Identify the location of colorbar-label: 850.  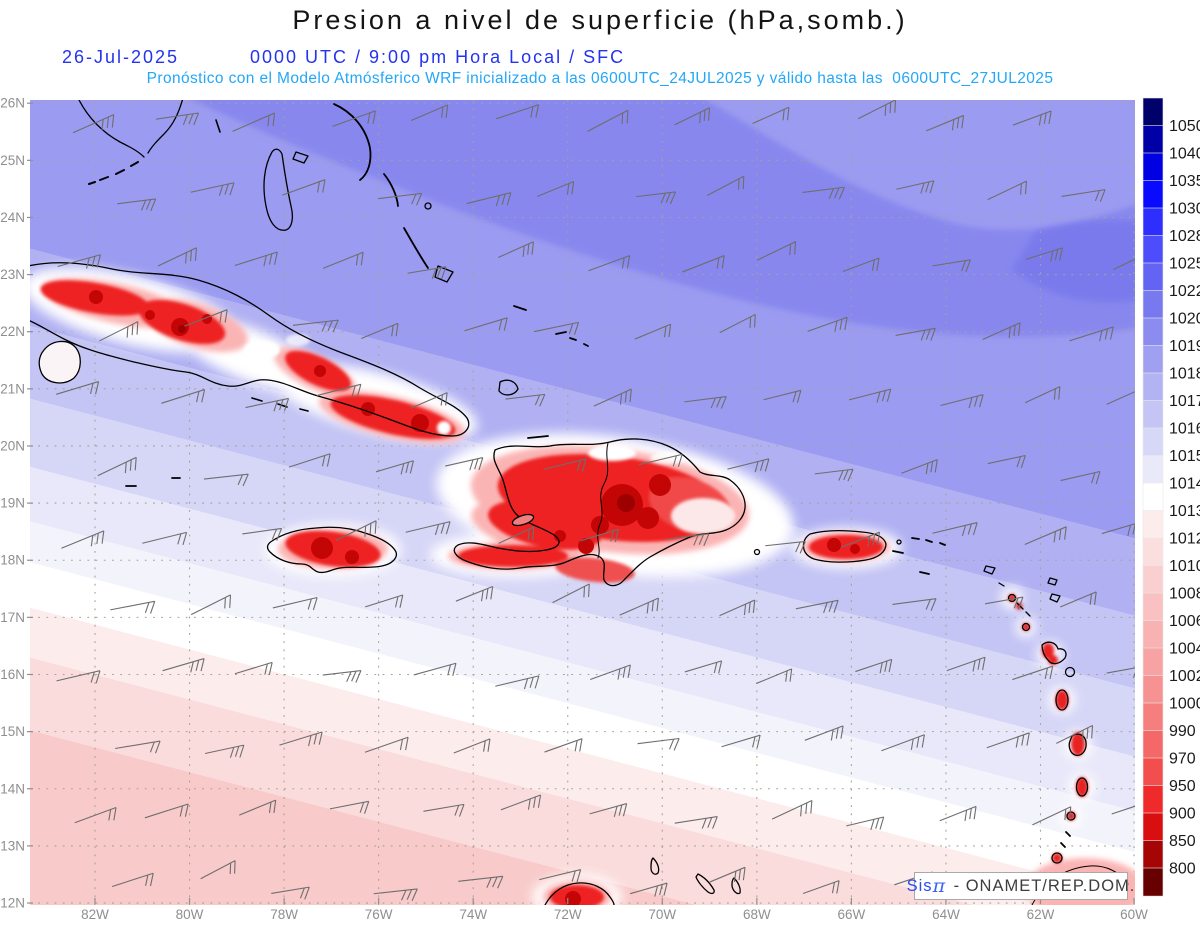
(1182, 841).